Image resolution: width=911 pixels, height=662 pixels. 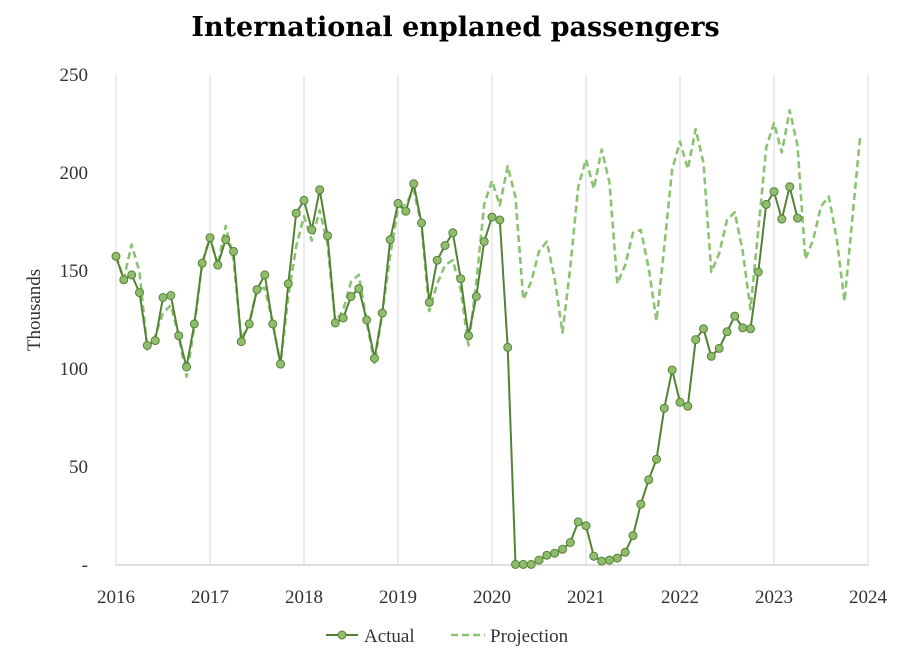 What do you see at coordinates (74, 75) in the screenshot?
I see `y-tick-label: 250` at bounding box center [74, 75].